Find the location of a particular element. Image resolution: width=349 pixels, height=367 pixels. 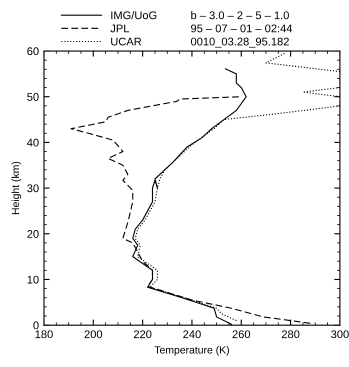

y-tick-label: 30 is located at coordinates (33, 188).